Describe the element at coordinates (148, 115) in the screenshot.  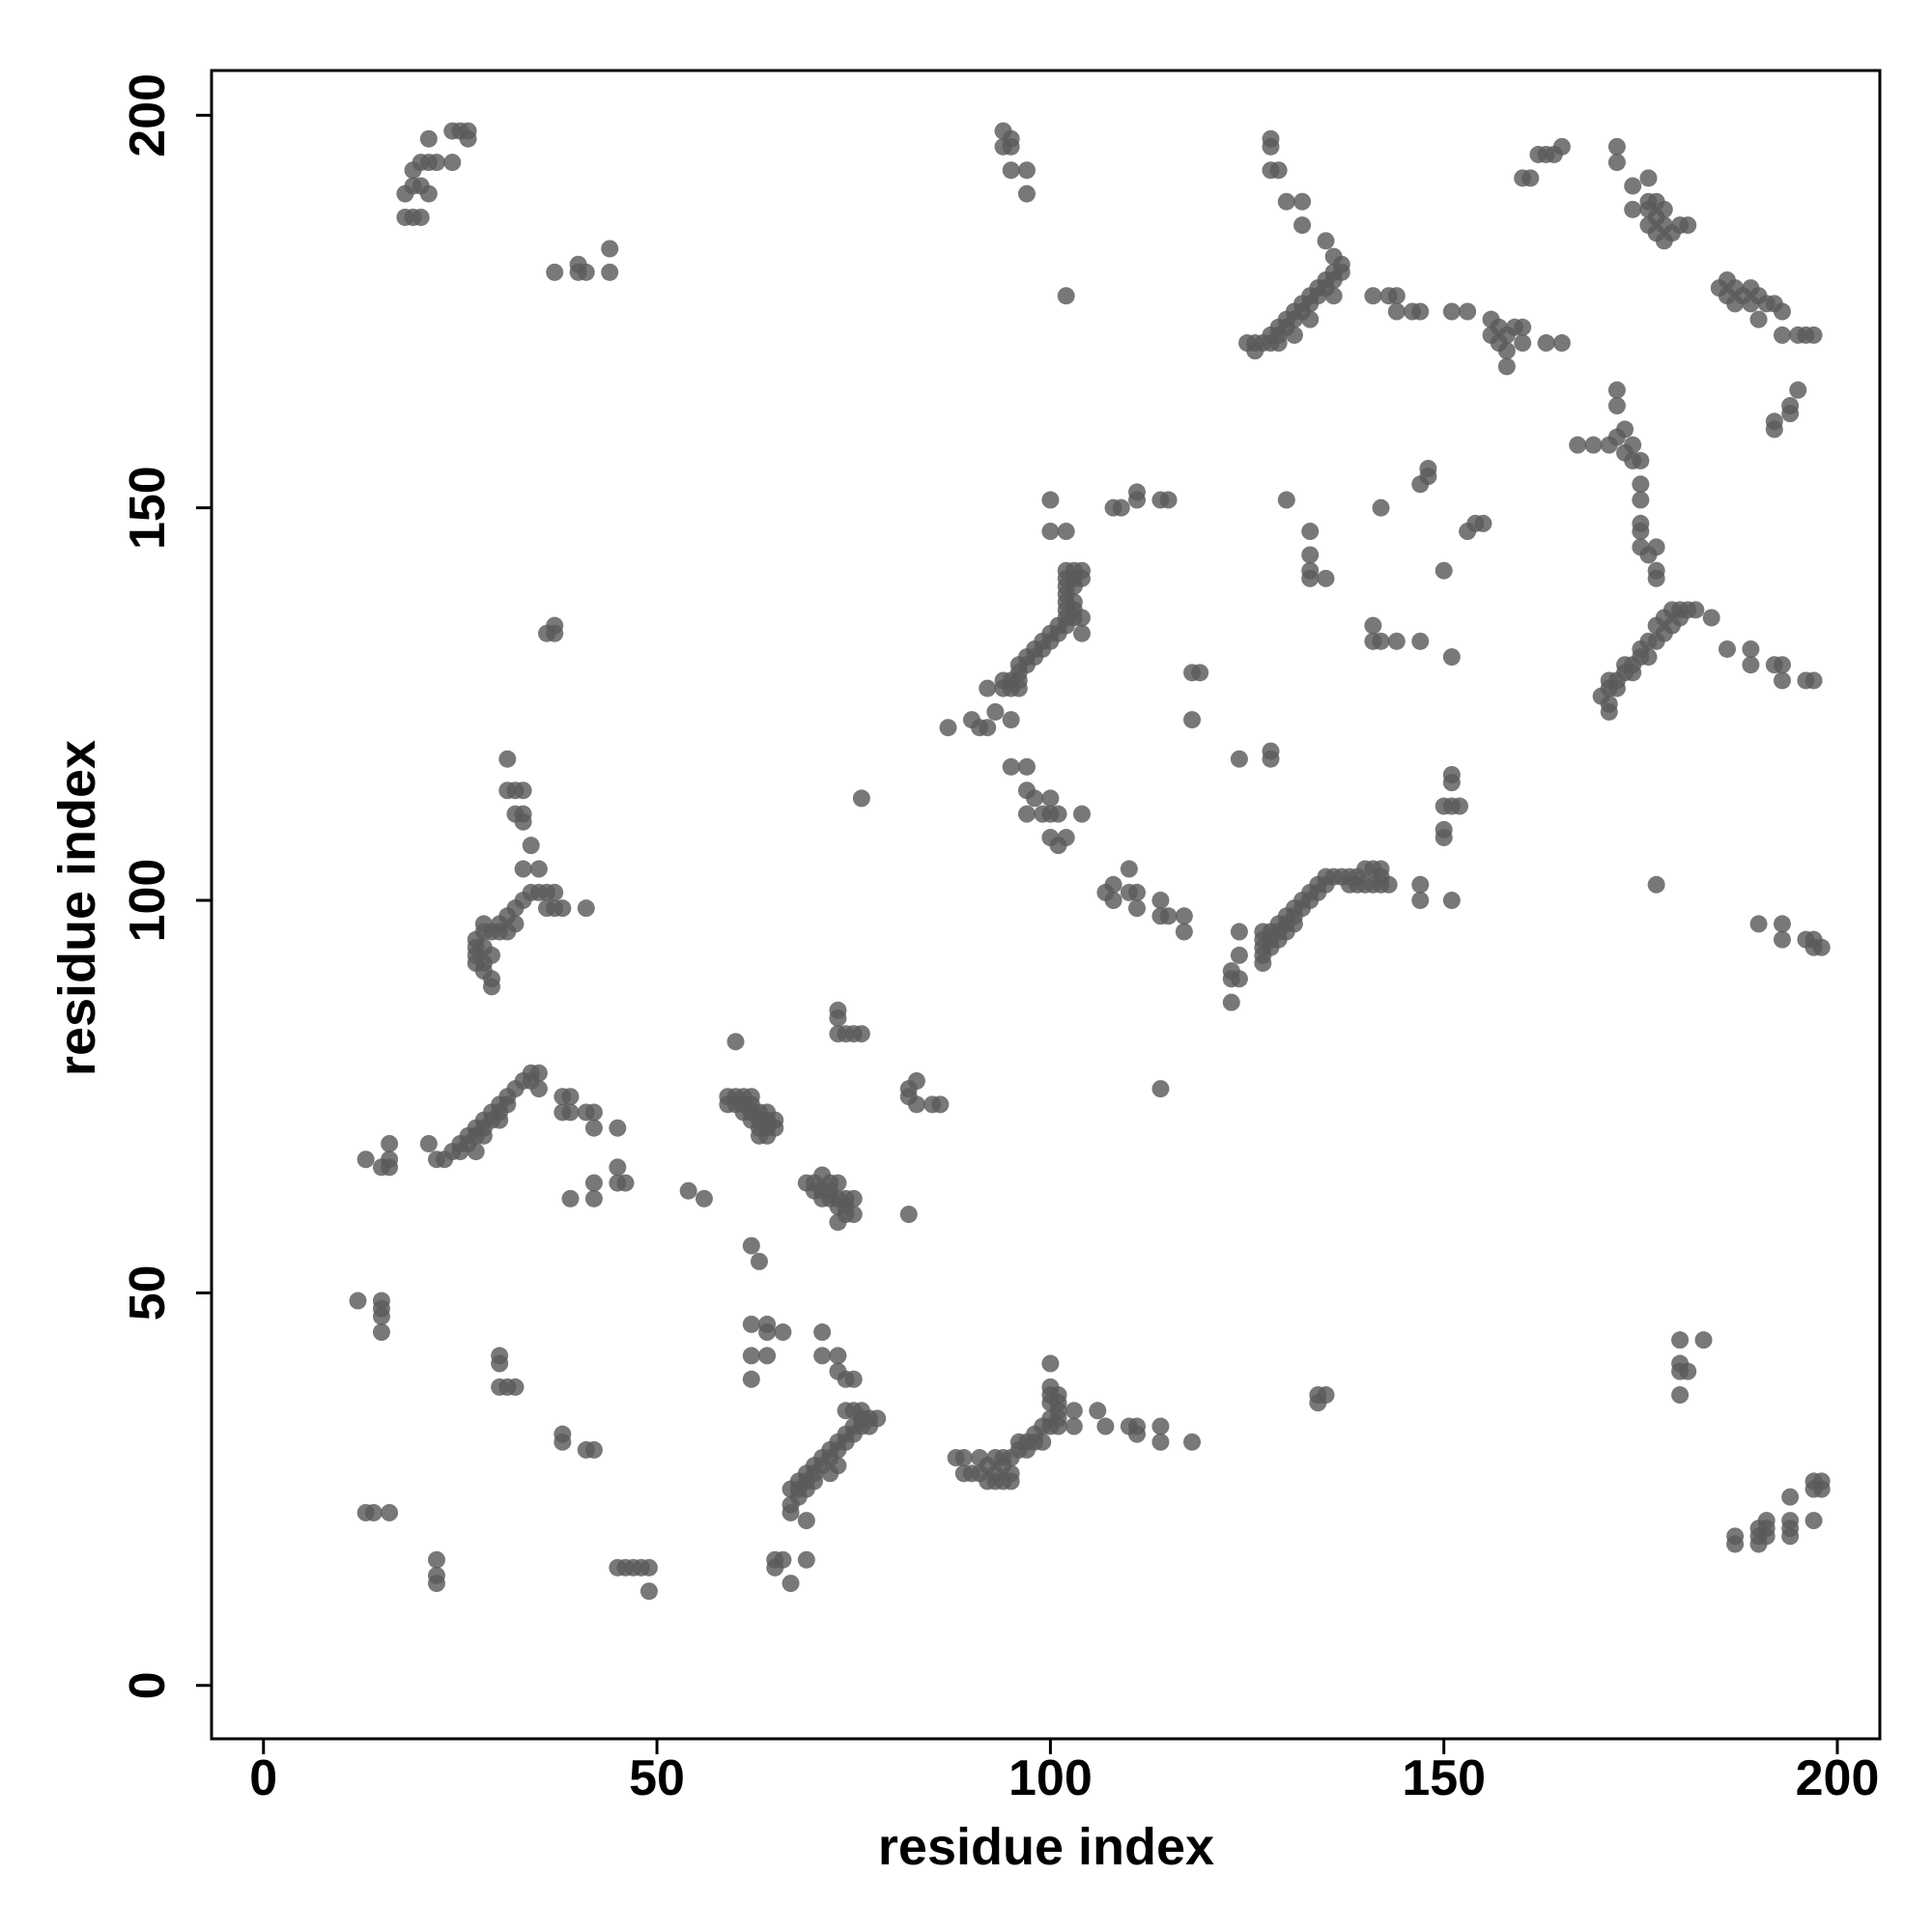
I see `y-tick-label: 200` at that location.